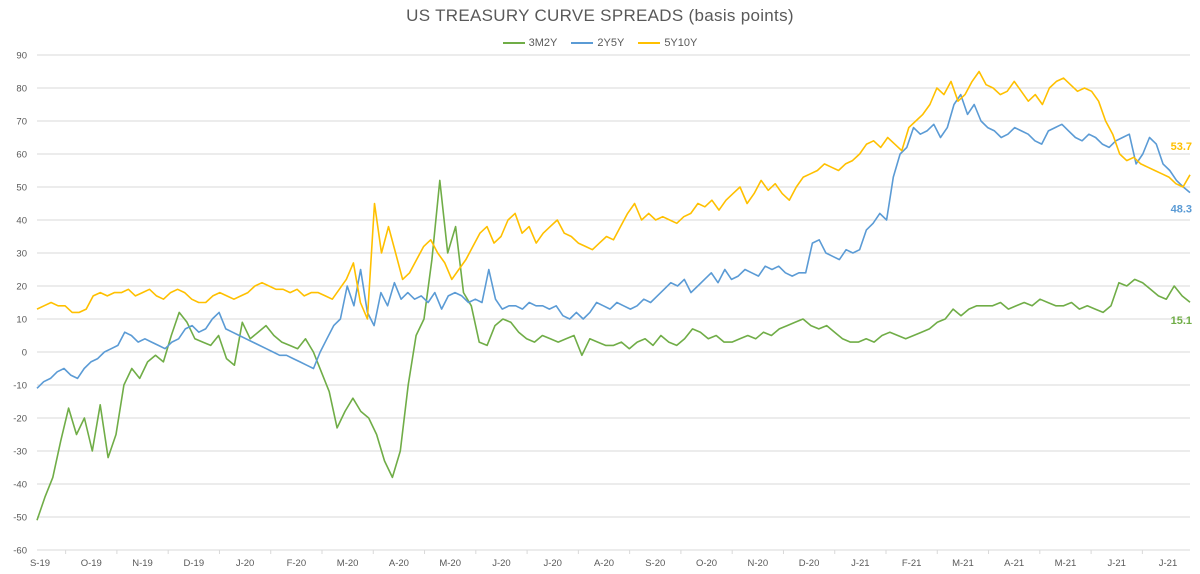  What do you see at coordinates (24, 353) in the screenshot?
I see `y-tick-label: 0` at bounding box center [24, 353].